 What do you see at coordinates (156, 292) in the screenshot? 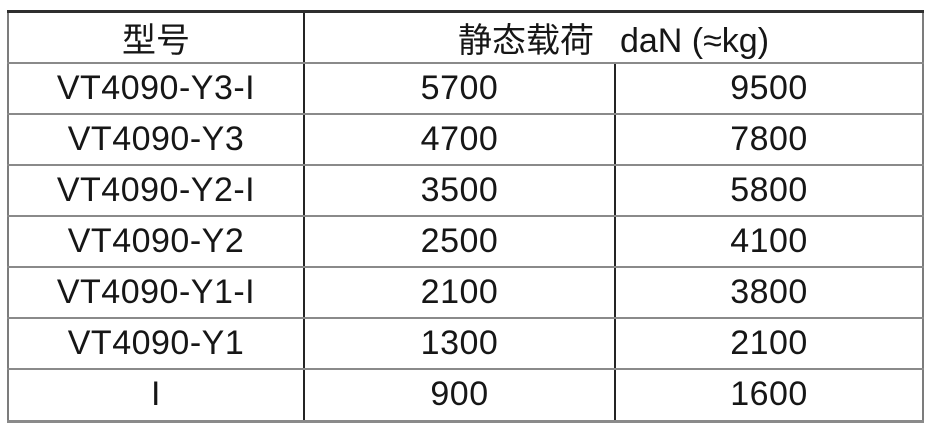
I see `model-cell: VT4090-Y1-I` at bounding box center [156, 292].